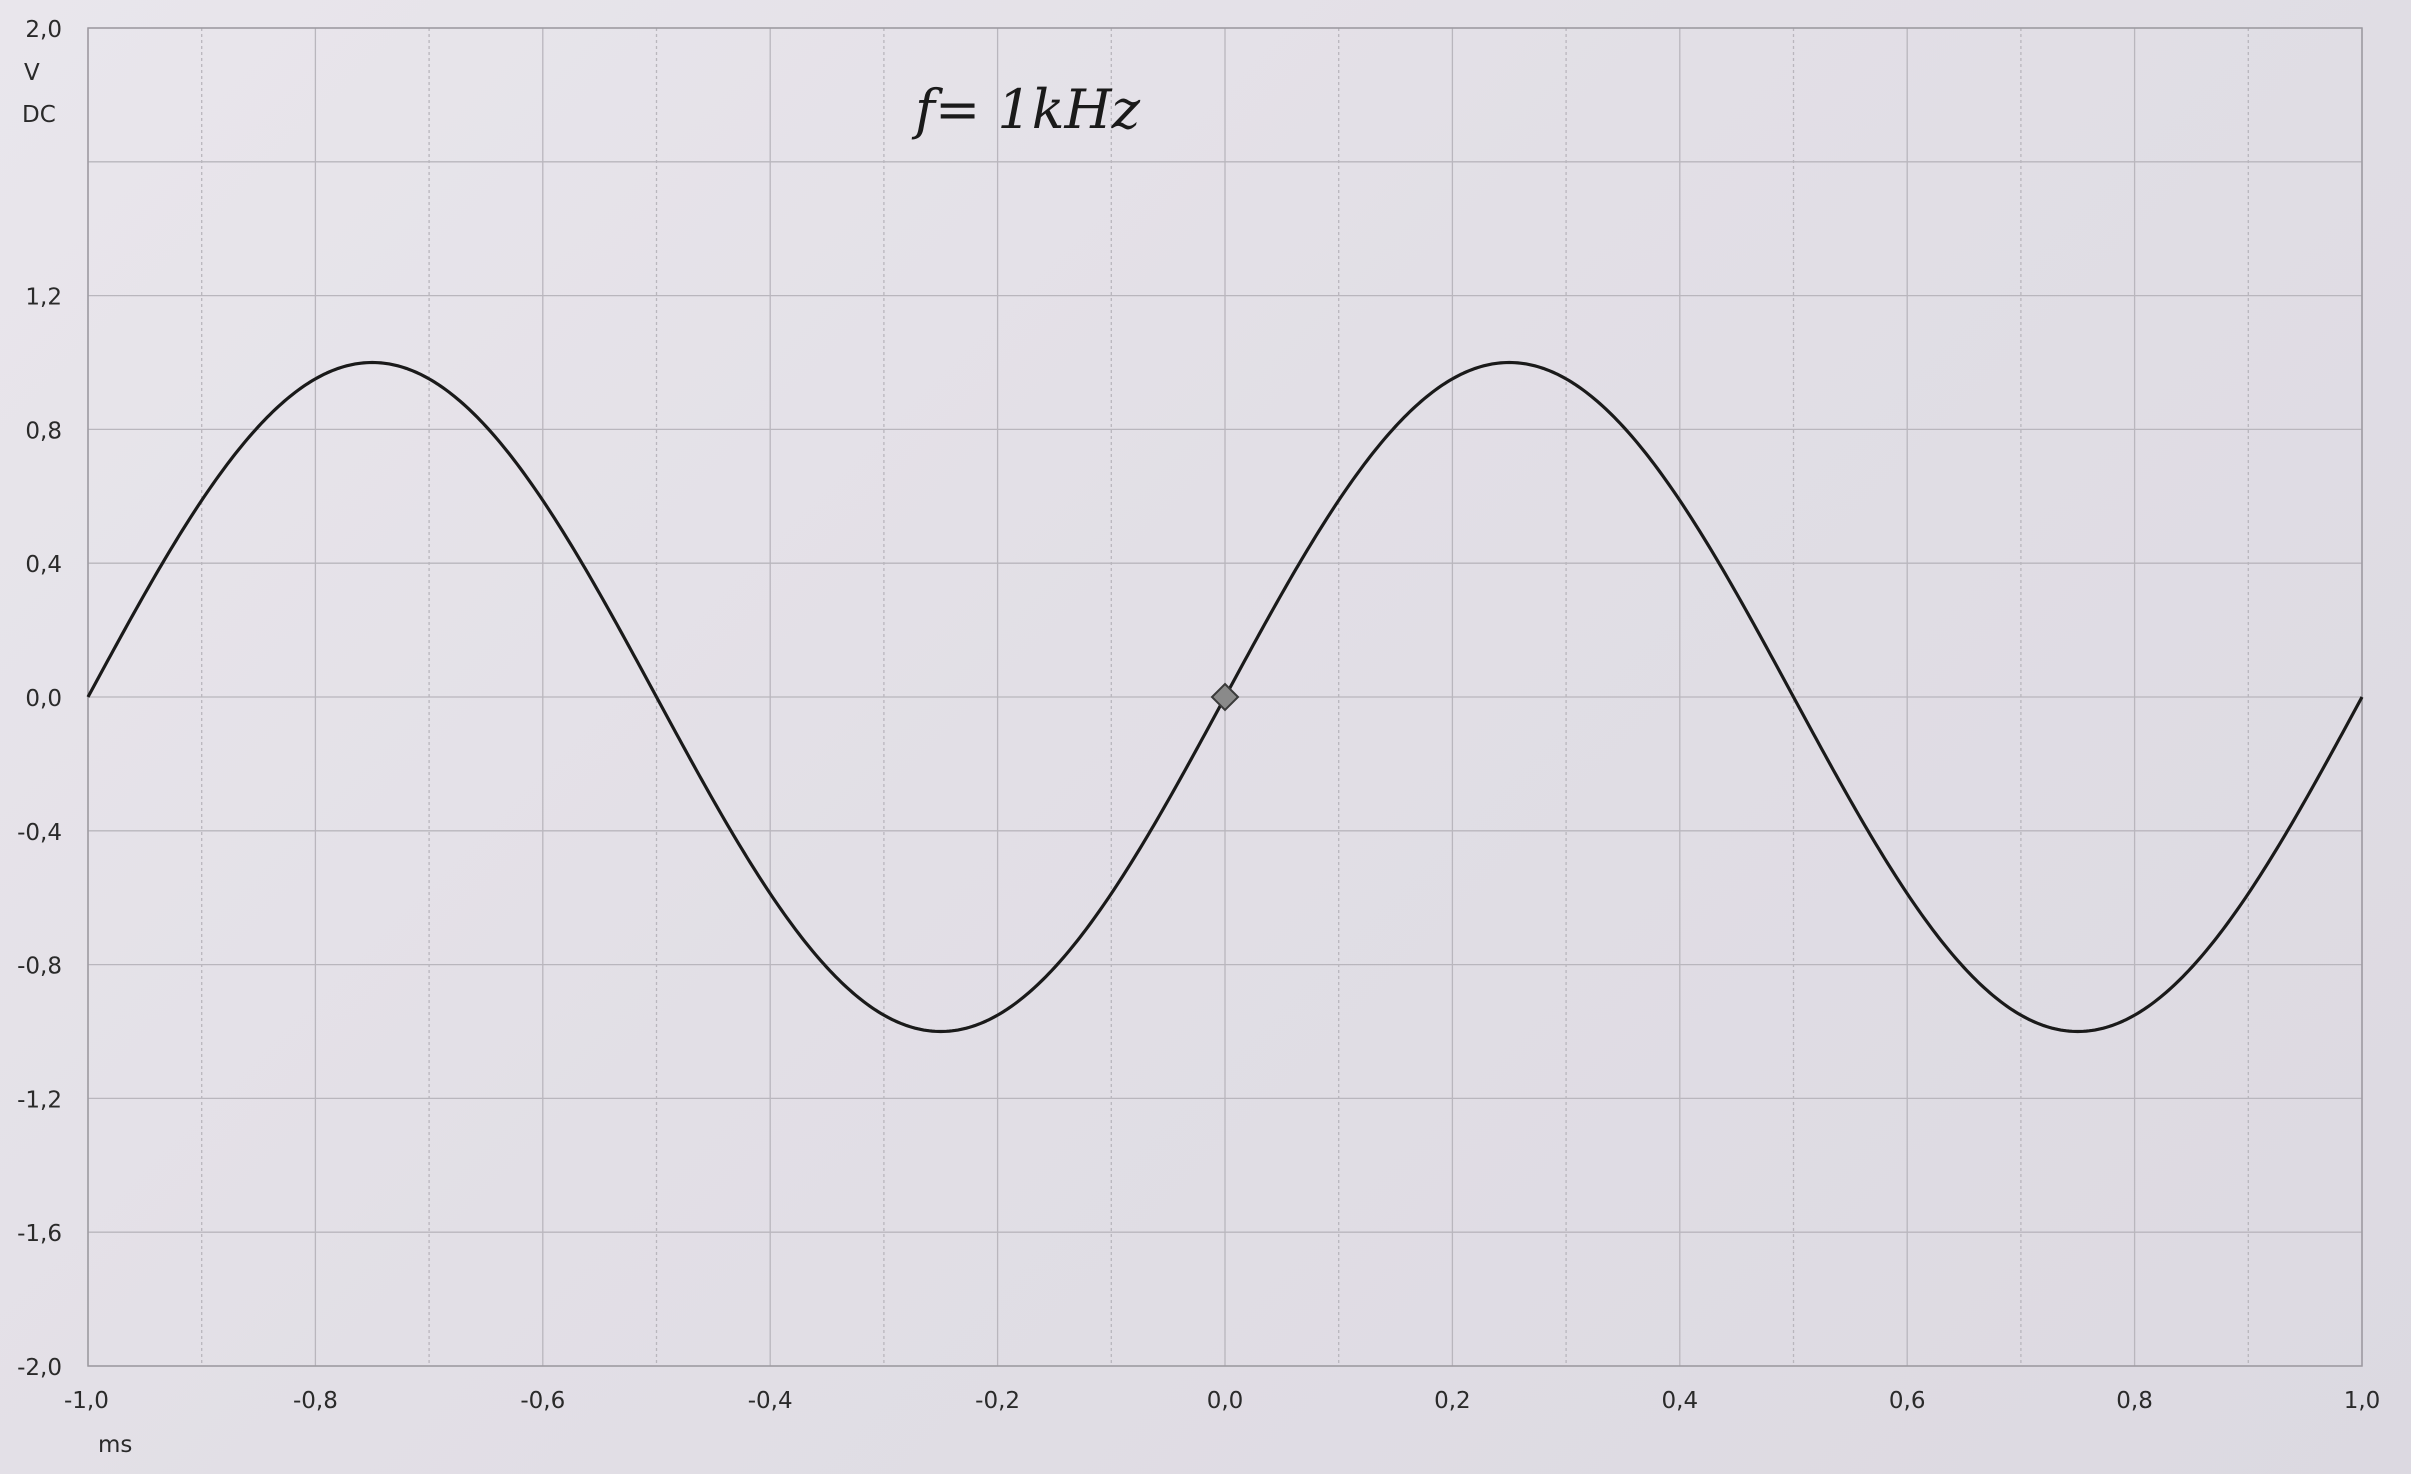  Describe the element at coordinates (1680, 1401) in the screenshot. I see `x-tick-label: 0,4` at that location.